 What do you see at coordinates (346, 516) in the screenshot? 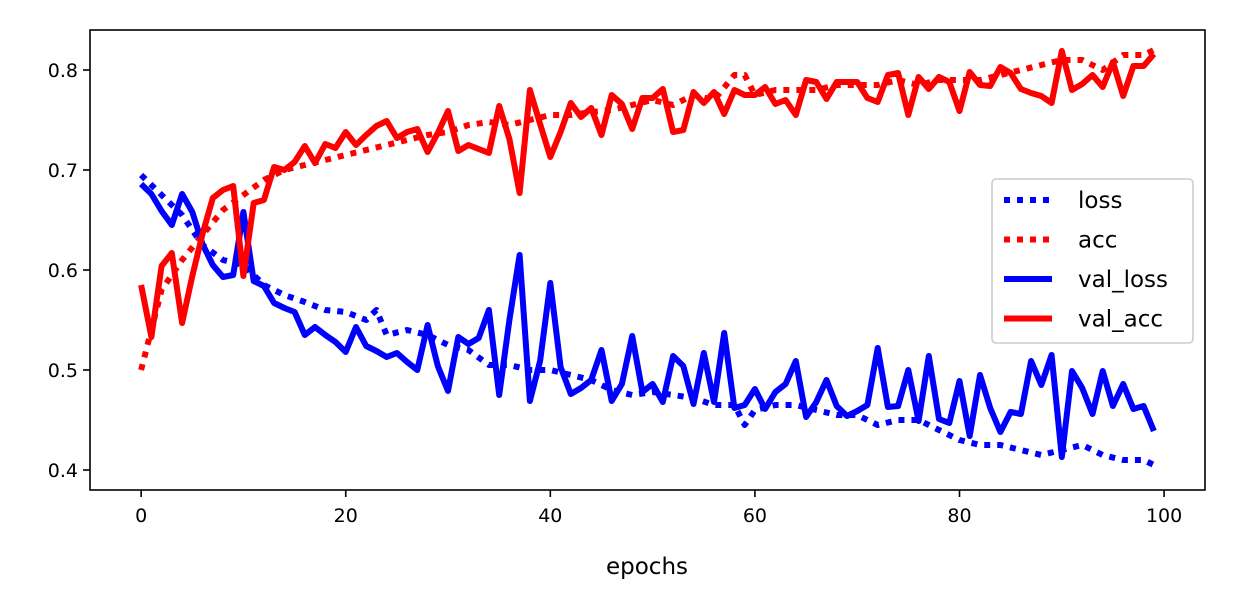
I see `x-tick-label: 20` at bounding box center [346, 516].